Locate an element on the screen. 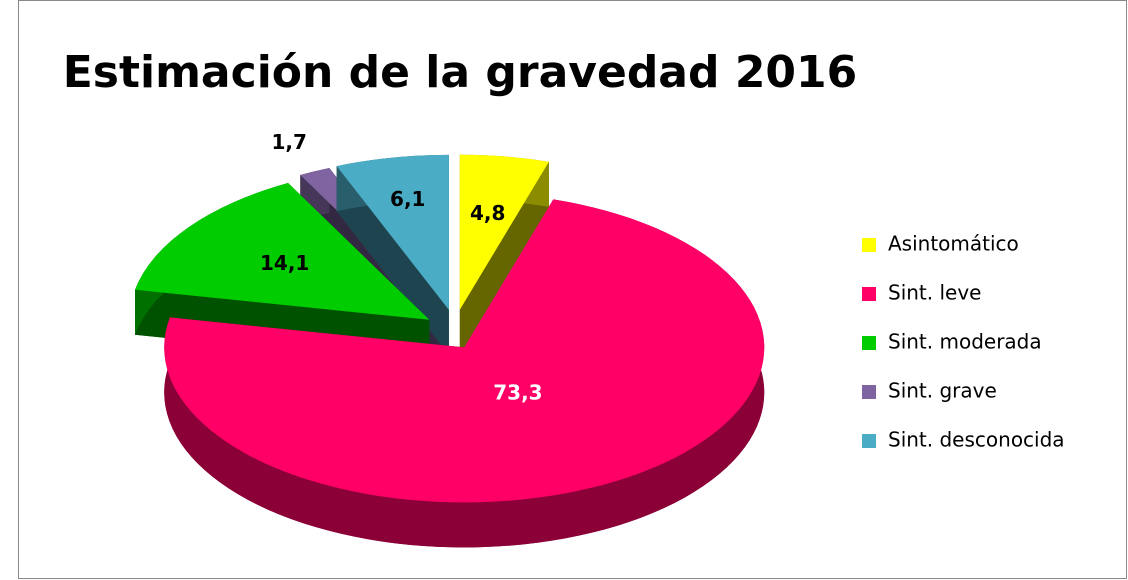 The image size is (1128, 580). legend-label: Sint. desconocida is located at coordinates (976, 440).